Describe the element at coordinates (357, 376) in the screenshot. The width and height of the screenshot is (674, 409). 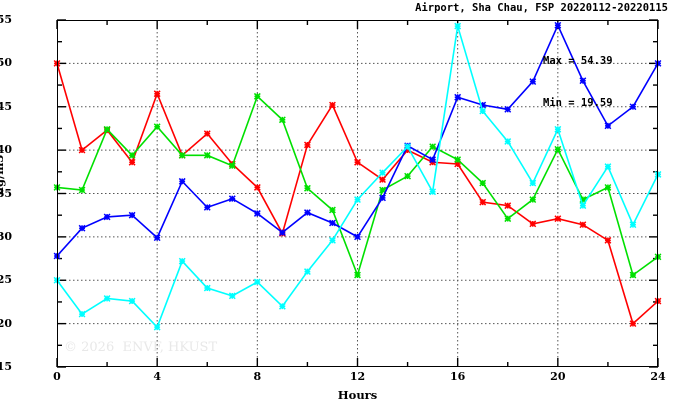
I see `x-tick-label: 12` at that location.